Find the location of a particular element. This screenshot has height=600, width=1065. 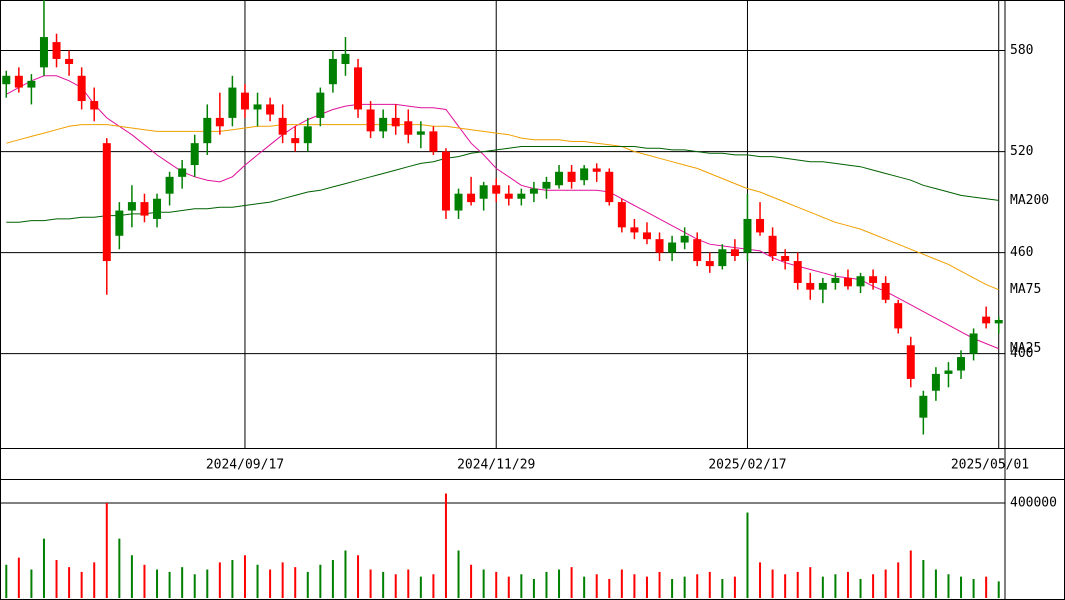

y-tick-label: 400000 is located at coordinates (1033, 503).